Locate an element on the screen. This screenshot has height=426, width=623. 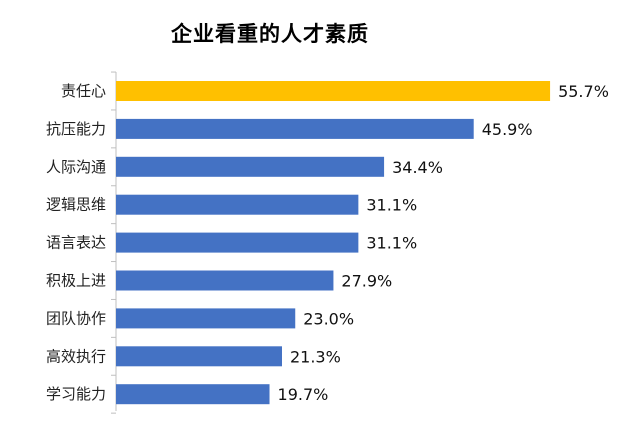
value-label-5: 27.9% is located at coordinates (366, 281).